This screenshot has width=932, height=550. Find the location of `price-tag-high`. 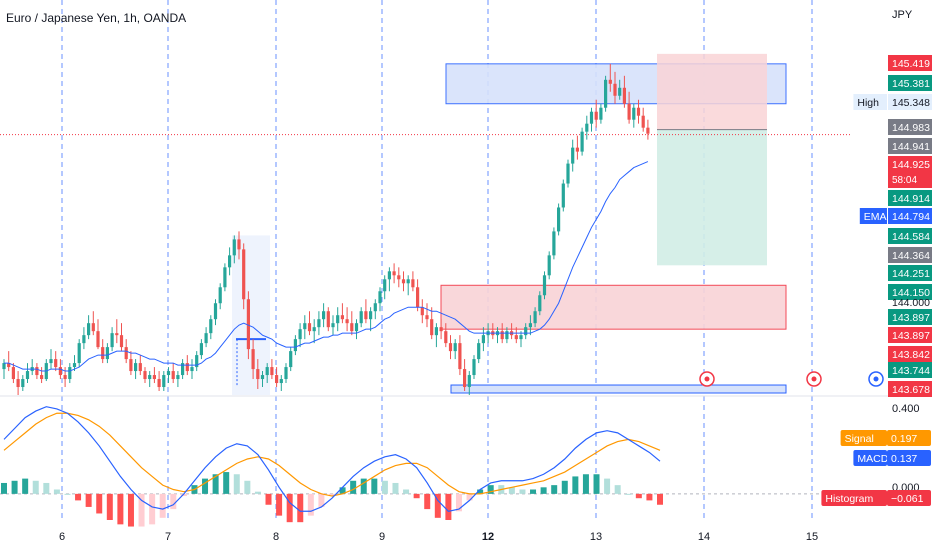

price-tag-high is located at coordinates (870, 102).